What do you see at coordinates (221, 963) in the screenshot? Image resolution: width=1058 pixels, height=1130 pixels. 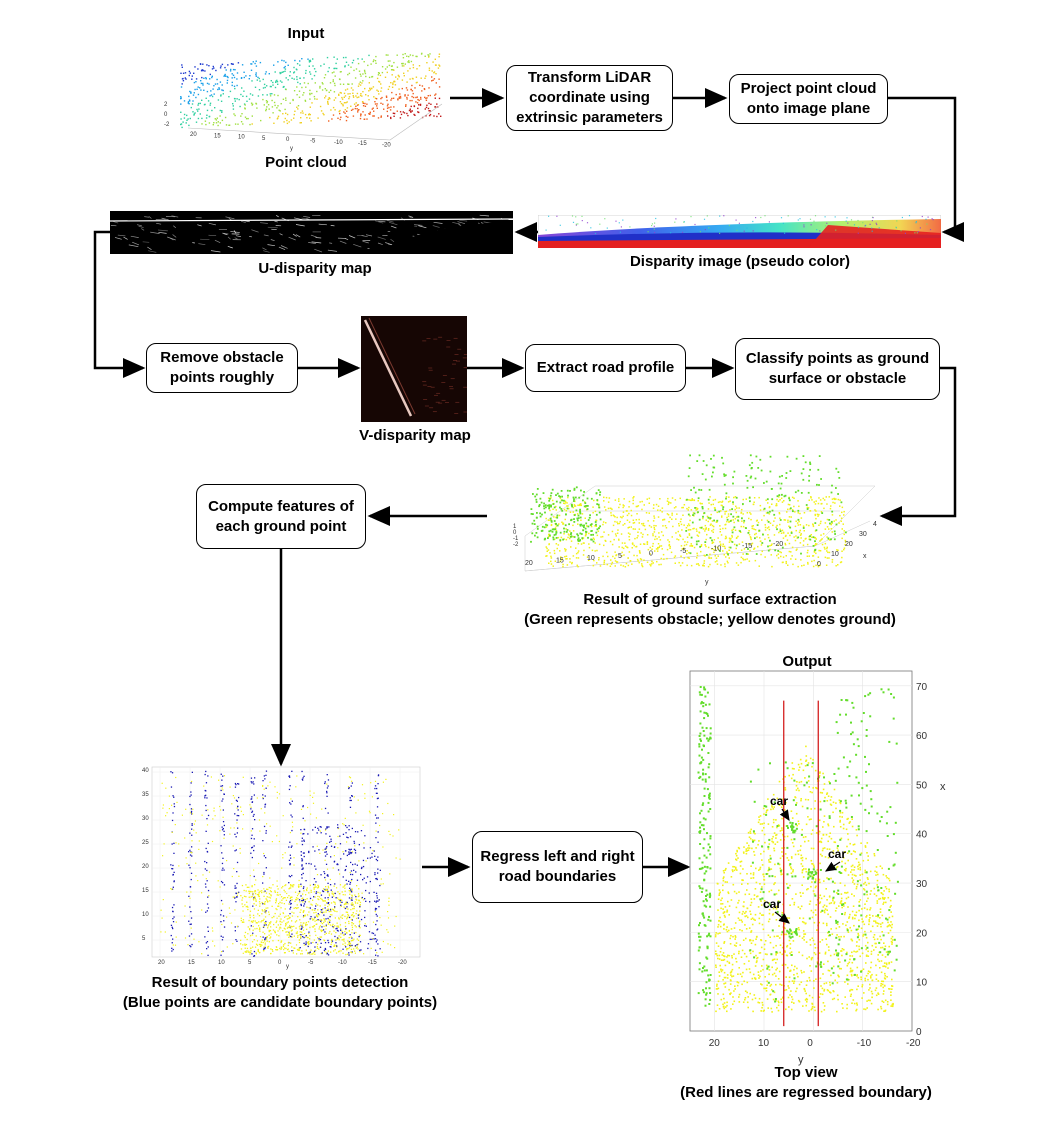 I see `boundary-x-tick: 10` at bounding box center [221, 963].